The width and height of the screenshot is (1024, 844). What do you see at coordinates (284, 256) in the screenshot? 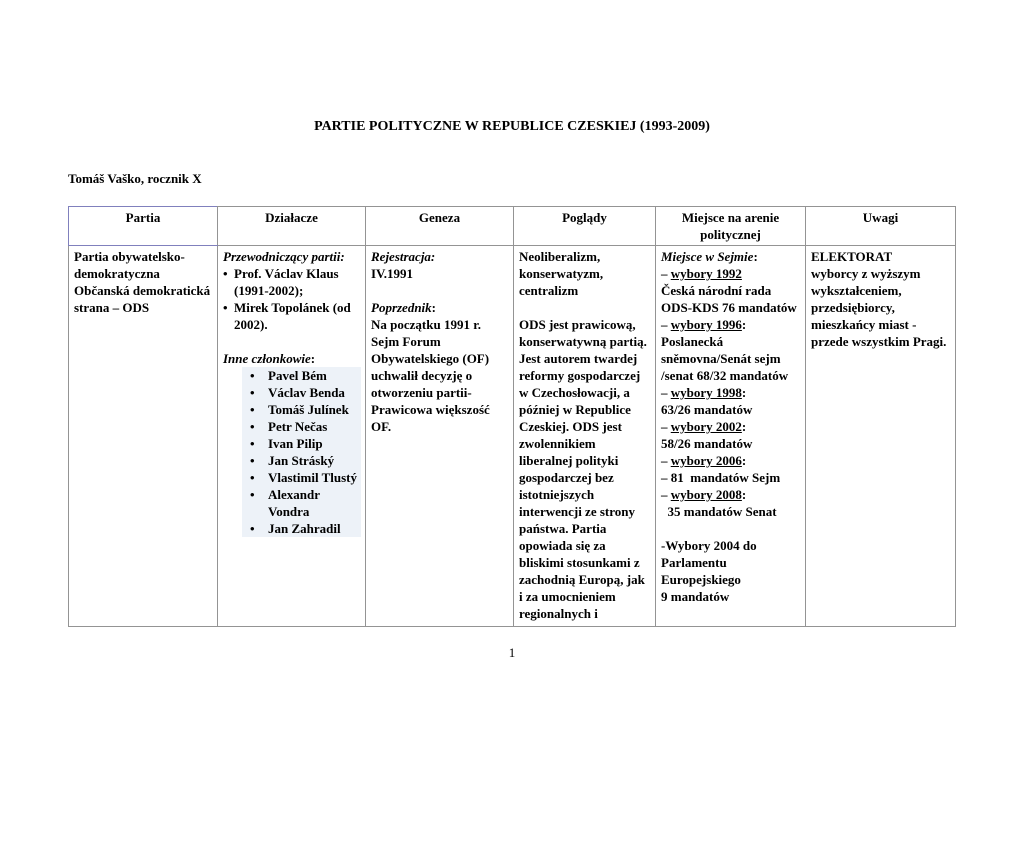
I see `chairman-heading: Przewodniczący partii:` at bounding box center [284, 256].